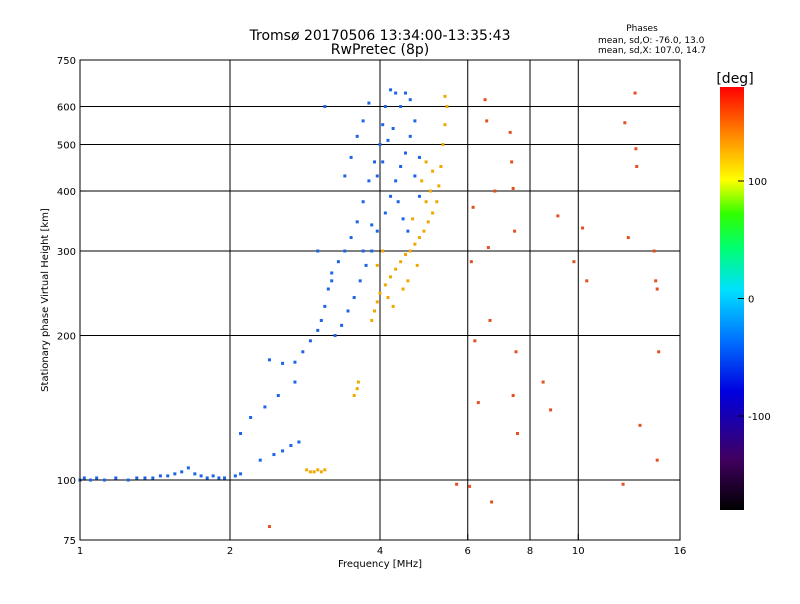 The width and height of the screenshot is (800, 604). What do you see at coordinates (380, 551) in the screenshot?
I see `x-tick-label: 4` at bounding box center [380, 551].